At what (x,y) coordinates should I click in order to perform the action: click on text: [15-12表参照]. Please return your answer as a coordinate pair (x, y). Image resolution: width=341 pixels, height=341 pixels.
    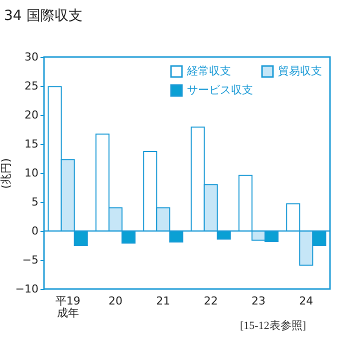
    Looking at the image, I should click on (273, 326).